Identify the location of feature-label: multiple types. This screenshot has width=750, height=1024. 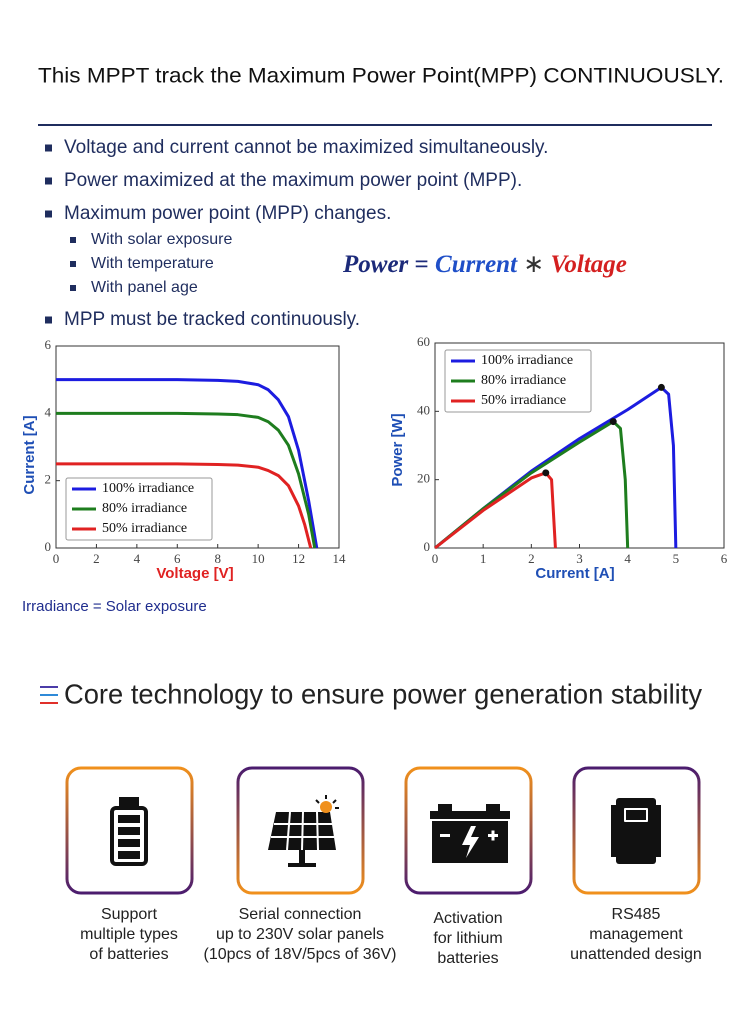
(129, 934).